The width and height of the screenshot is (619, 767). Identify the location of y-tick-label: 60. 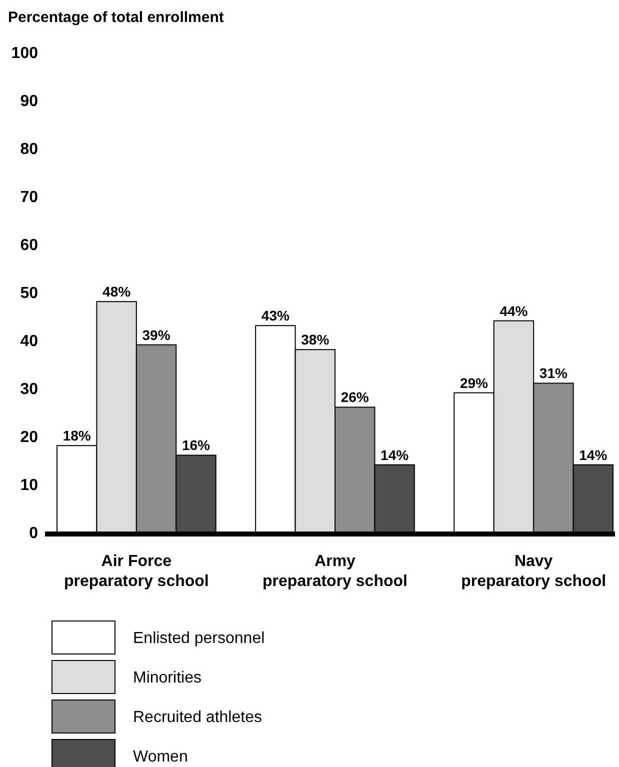
(29, 245).